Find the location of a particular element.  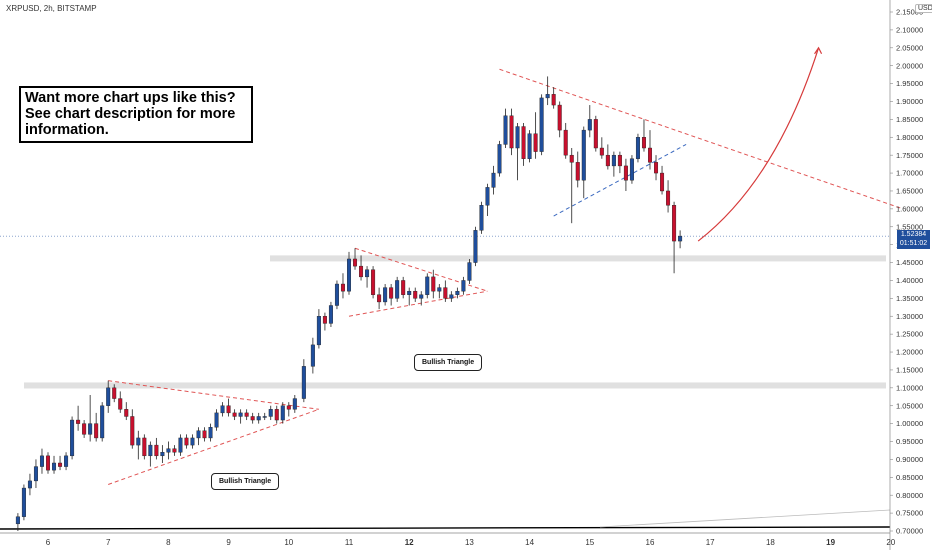

y-tick-label: 1.60000 is located at coordinates (909, 208).